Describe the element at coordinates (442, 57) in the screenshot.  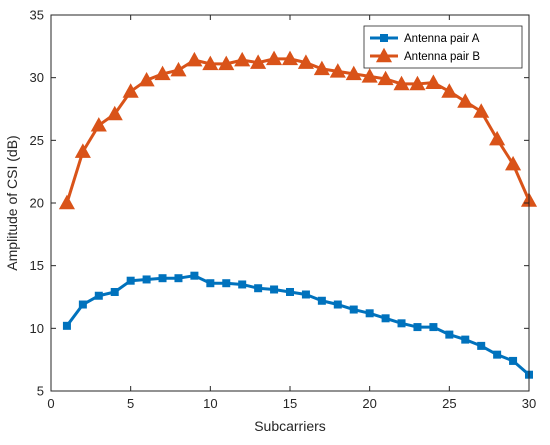
I see `legend-label: Antenna pair B` at that location.